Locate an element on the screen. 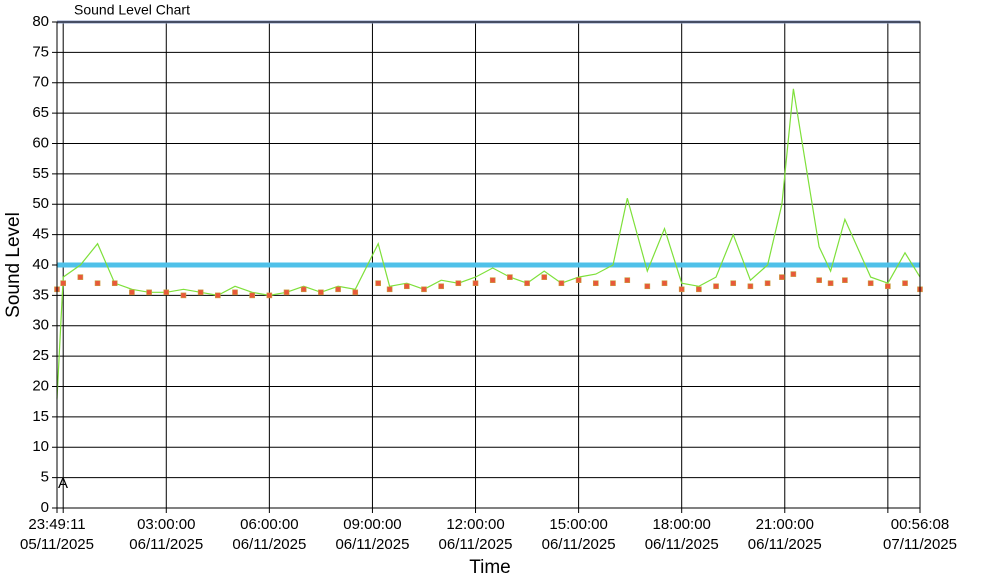 The width and height of the screenshot is (990, 588). x-tick-label: 09:00:00 is located at coordinates (372, 524).